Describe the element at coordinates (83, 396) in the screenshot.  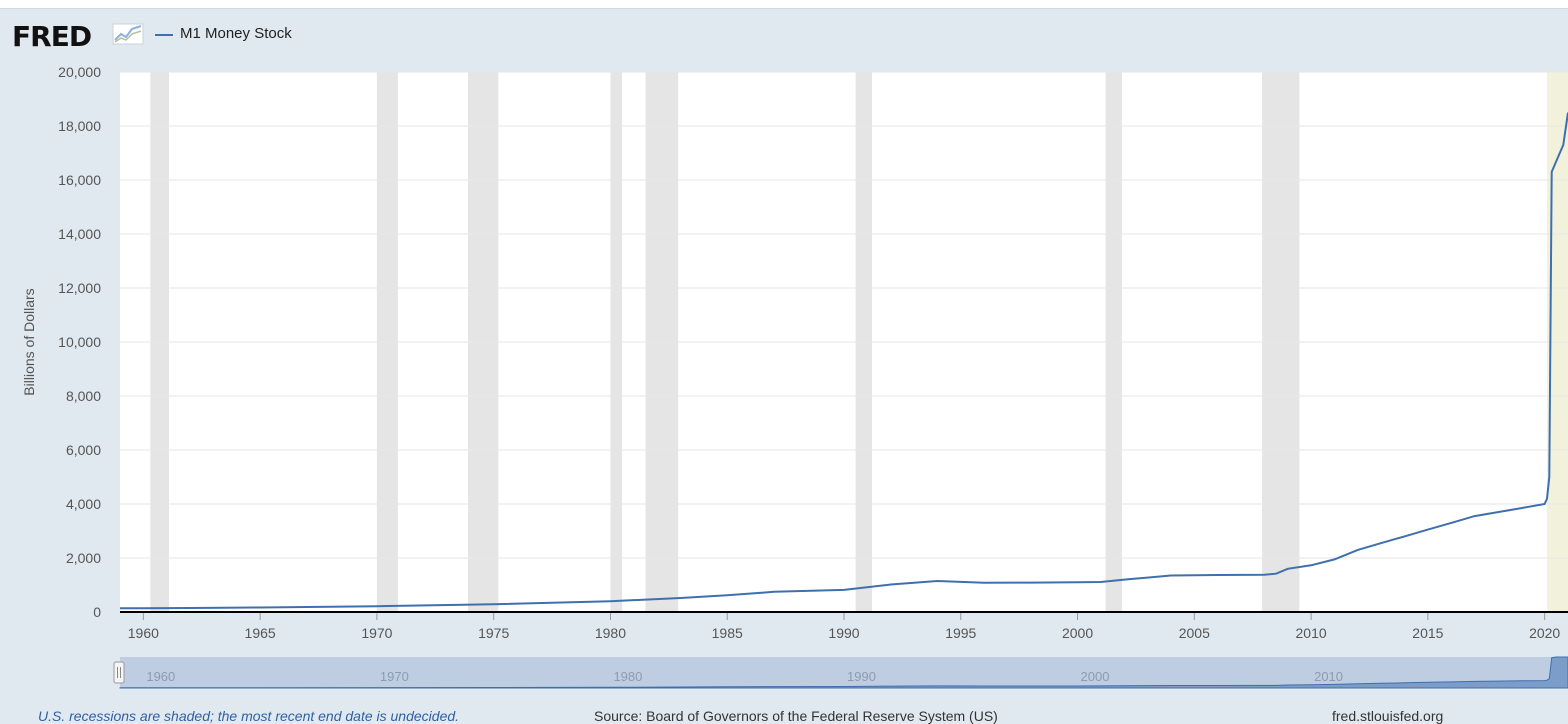
I see `y-tick-label: 8,000` at that location.